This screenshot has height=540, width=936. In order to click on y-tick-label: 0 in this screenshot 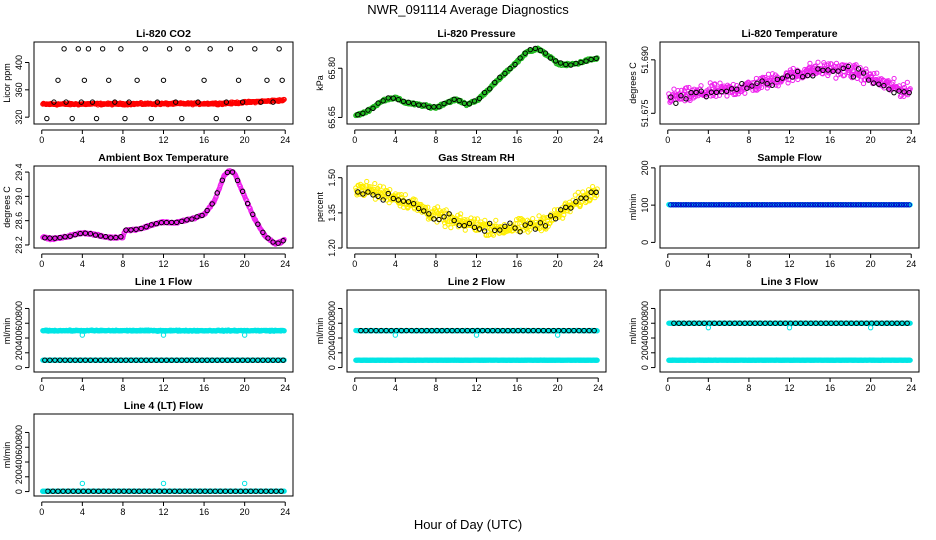, I will do `click(645, 367)`.